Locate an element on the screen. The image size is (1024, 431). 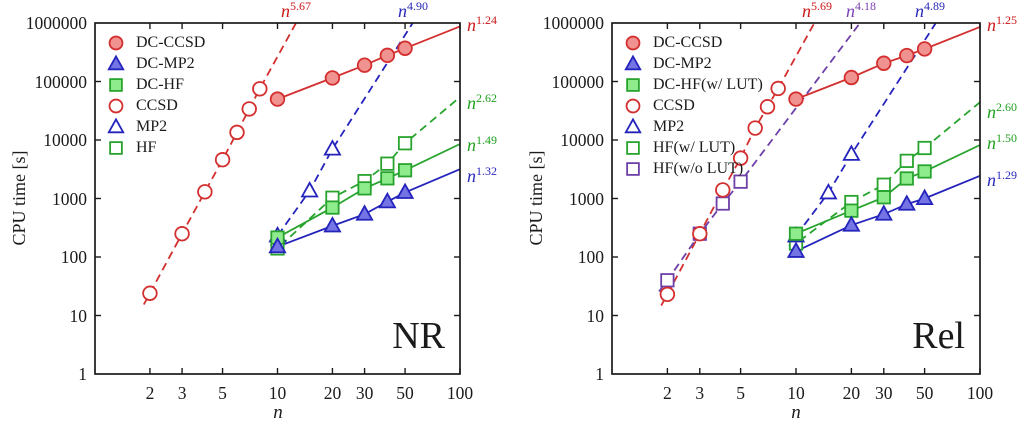
legend-item-dc-mp2: DC-MP2 is located at coordinates (692, 63).